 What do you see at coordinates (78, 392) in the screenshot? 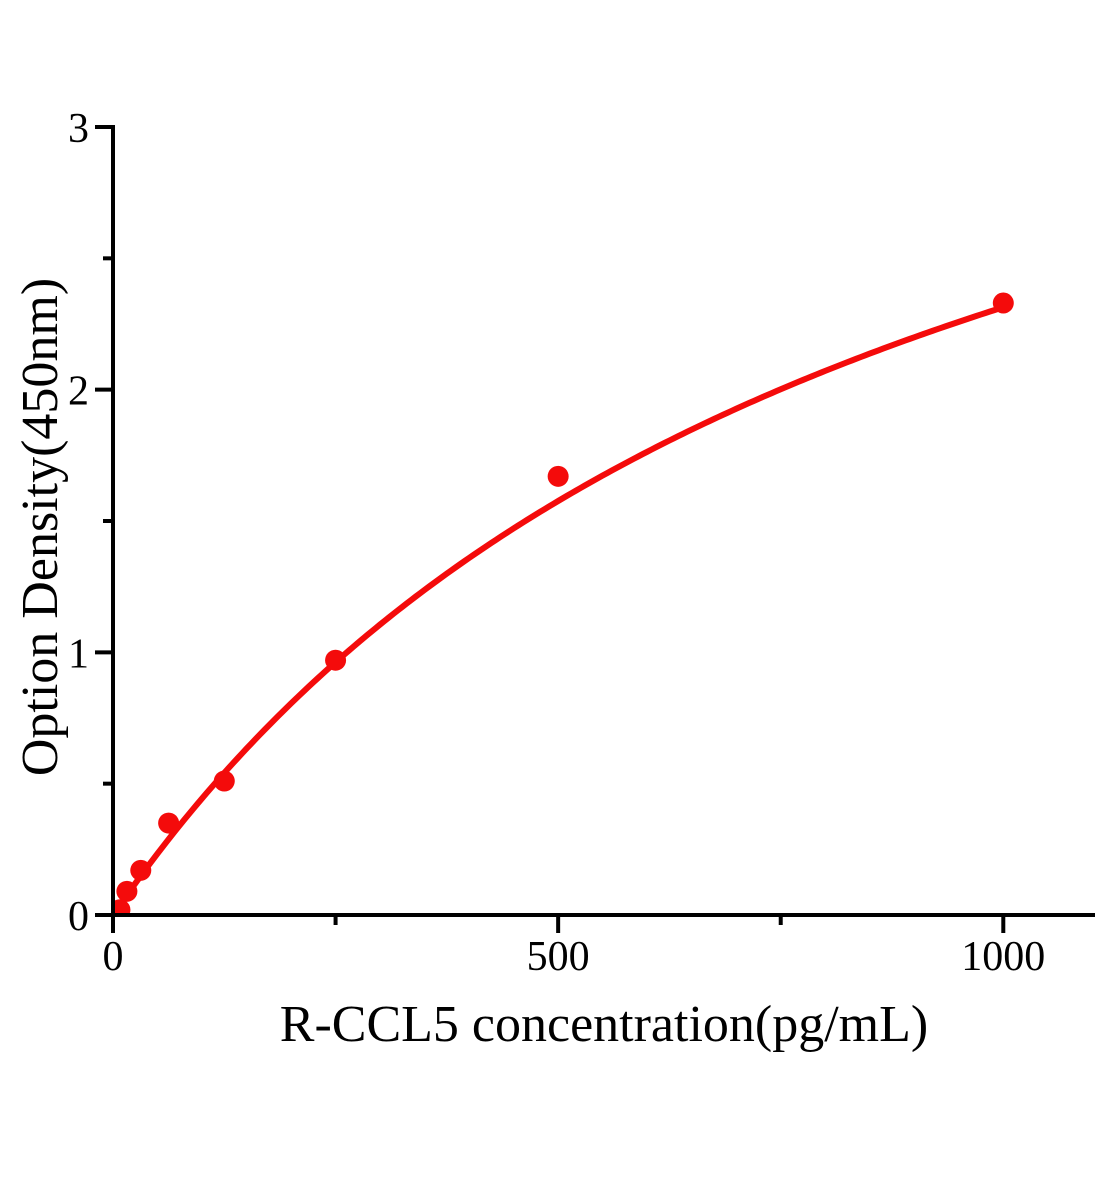
I see `y-tick-label: 2` at bounding box center [78, 392].